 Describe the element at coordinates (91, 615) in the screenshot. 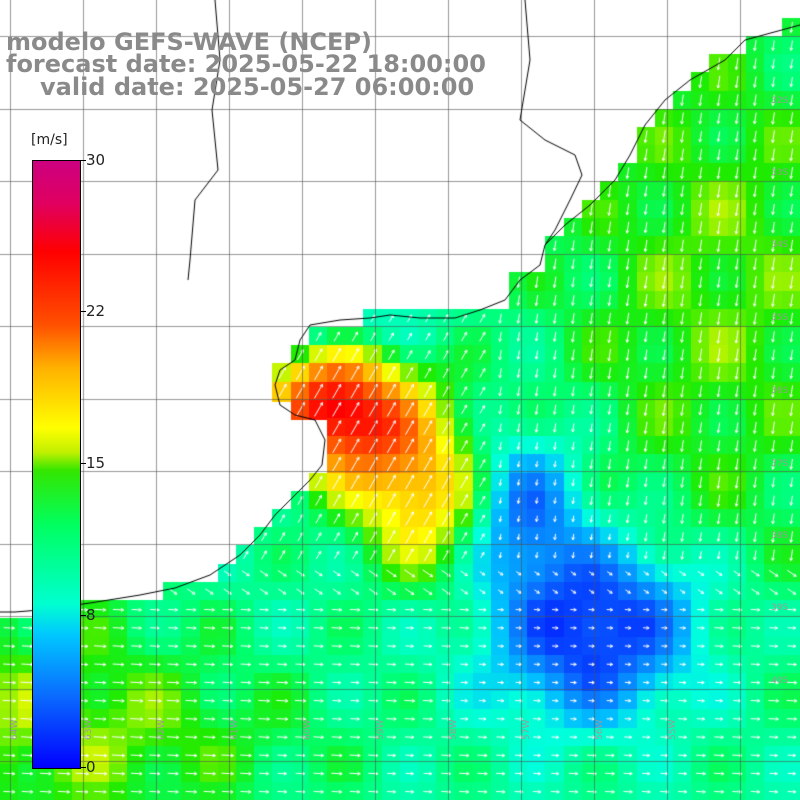

I see `colorbar-tick-8: 8` at that location.